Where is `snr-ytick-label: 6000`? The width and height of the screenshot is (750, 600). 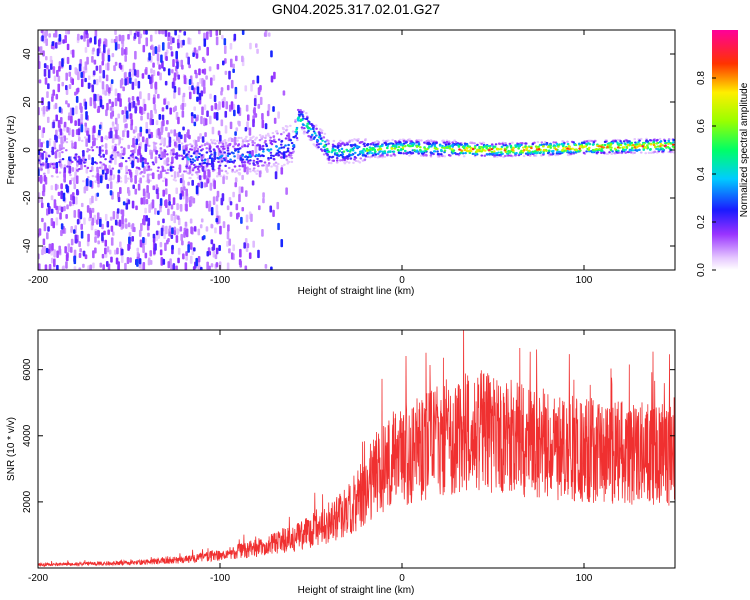 snr-ytick-label: 6000 is located at coordinates (27, 369).